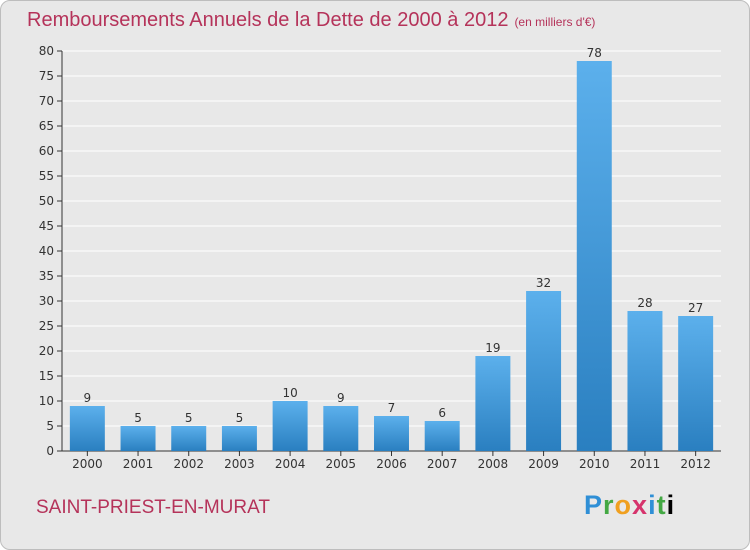  I want to click on chart-title-unit: (en milliers d'€), so click(555, 22).